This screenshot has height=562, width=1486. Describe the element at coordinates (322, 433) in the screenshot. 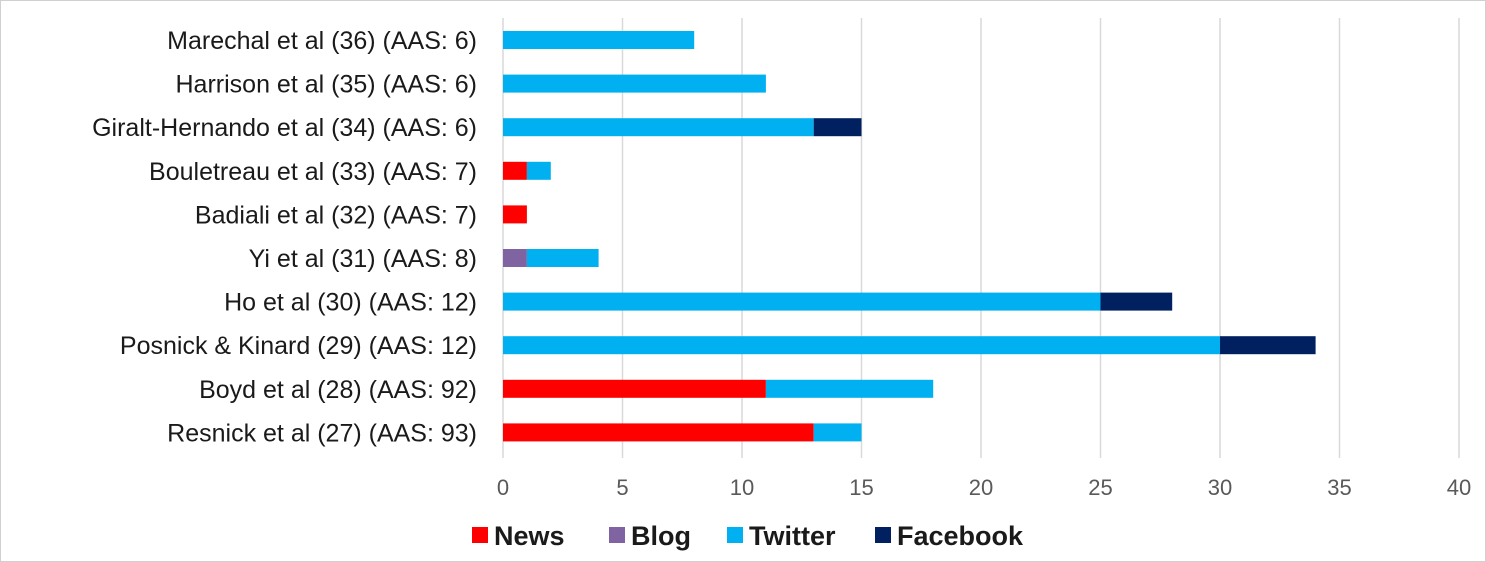

I see `category-label: Resnick et al (27) (AAS: 93)` at that location.